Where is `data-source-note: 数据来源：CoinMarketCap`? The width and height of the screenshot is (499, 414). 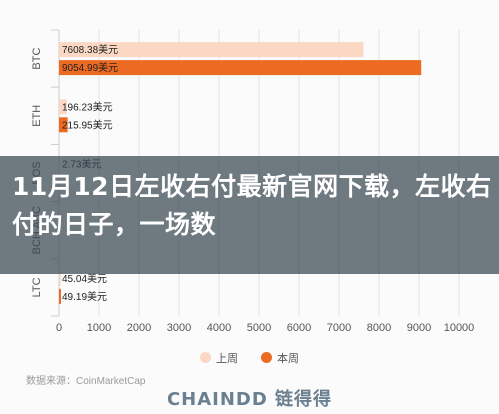 data-source-note: 数据来源：CoinMarketCap is located at coordinates (86, 381).